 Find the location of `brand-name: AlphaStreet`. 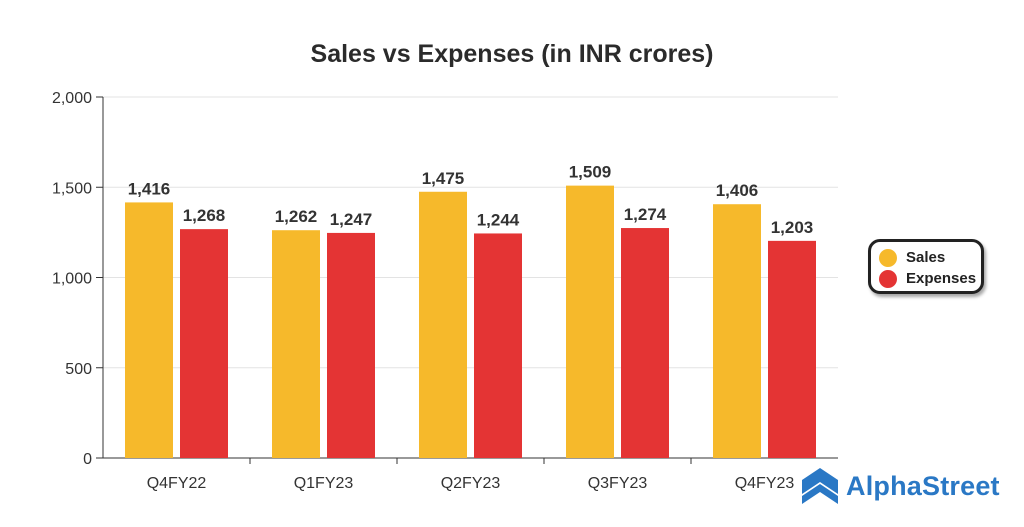

brand-name: AlphaStreet is located at coordinates (923, 485).